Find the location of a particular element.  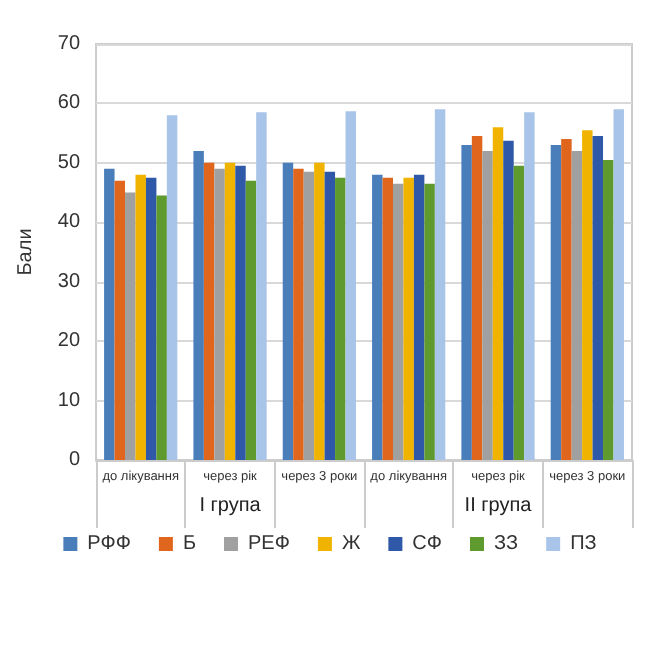

y-tick-label: 40 is located at coordinates (69, 222).